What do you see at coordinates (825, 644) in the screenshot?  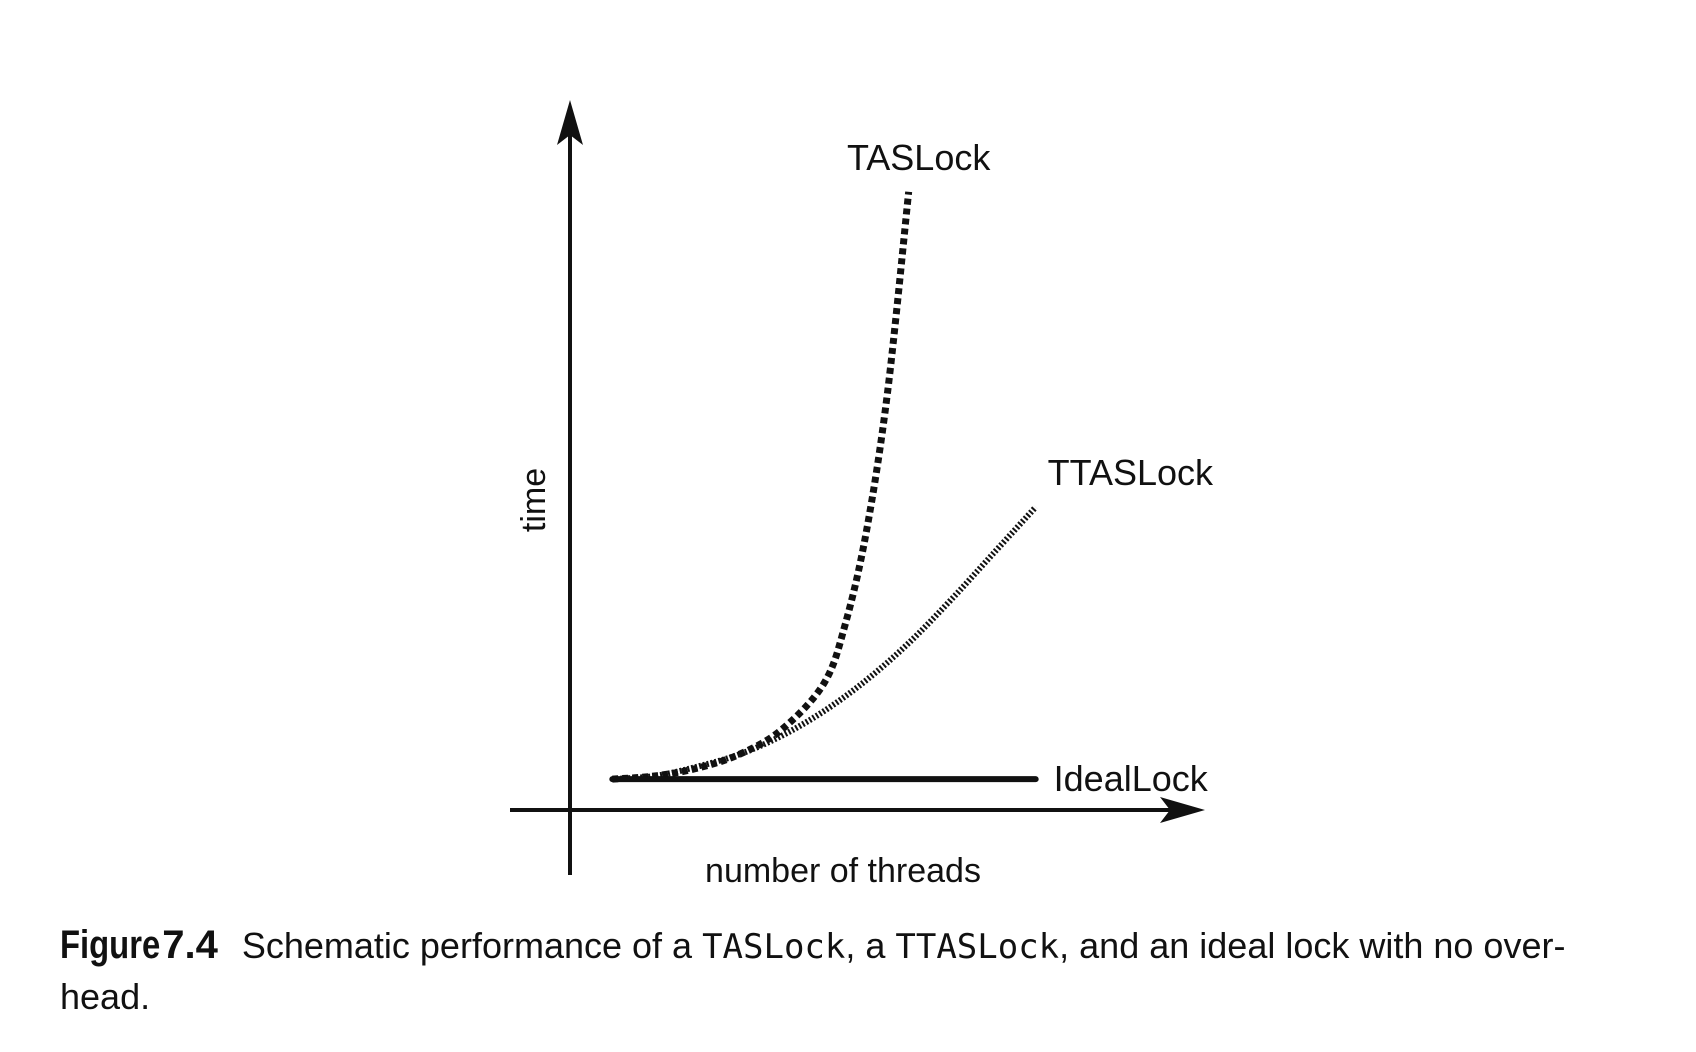 I see `series-line-ttaslock` at bounding box center [825, 644].